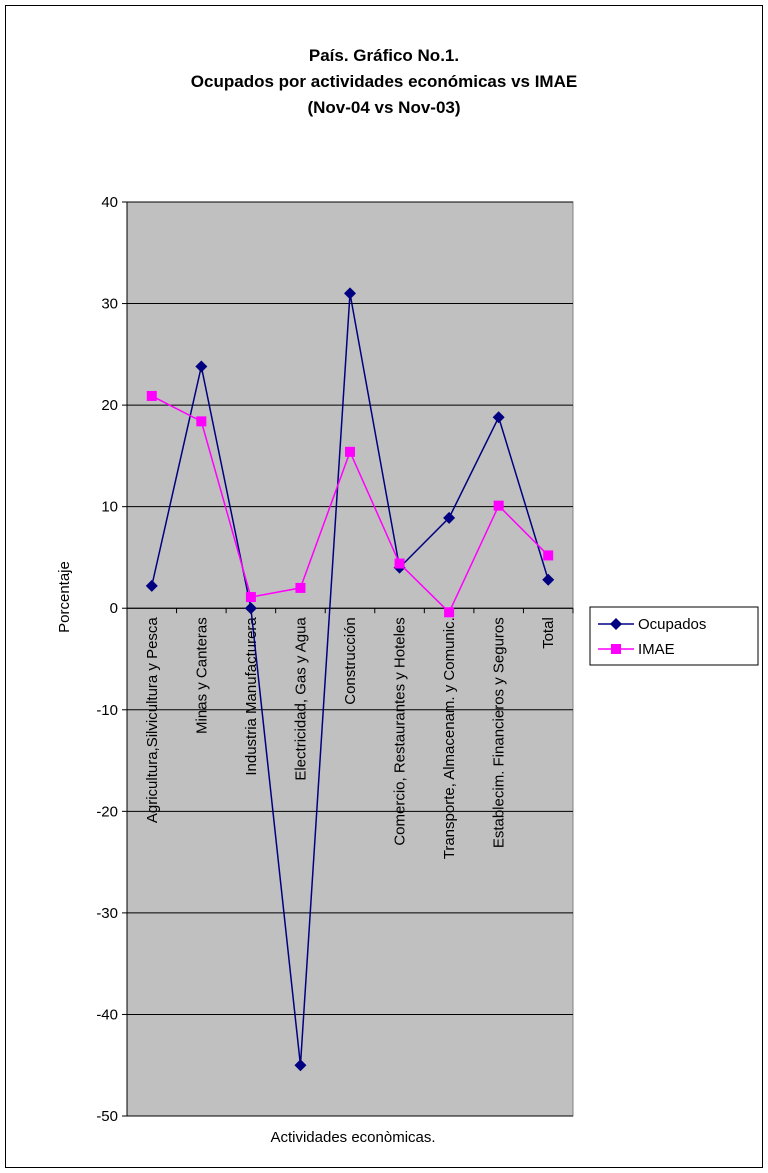 The width and height of the screenshot is (768, 1173). Describe the element at coordinates (201, 675) in the screenshot. I see `category-label: Minas y Canteras` at that location.